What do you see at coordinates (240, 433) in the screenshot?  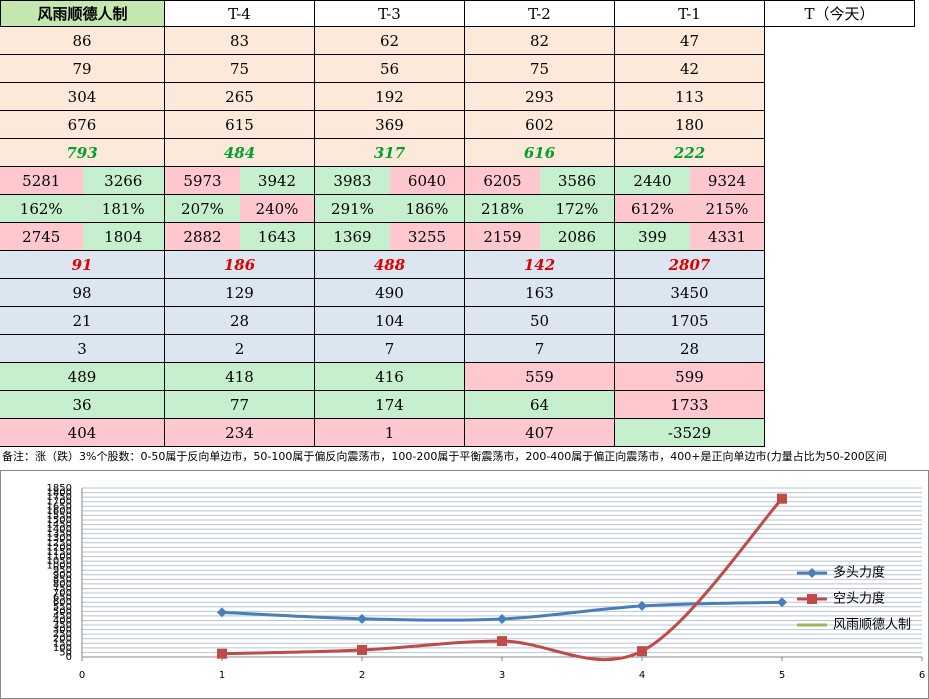 I see `table-cell: 234` at bounding box center [240, 433].